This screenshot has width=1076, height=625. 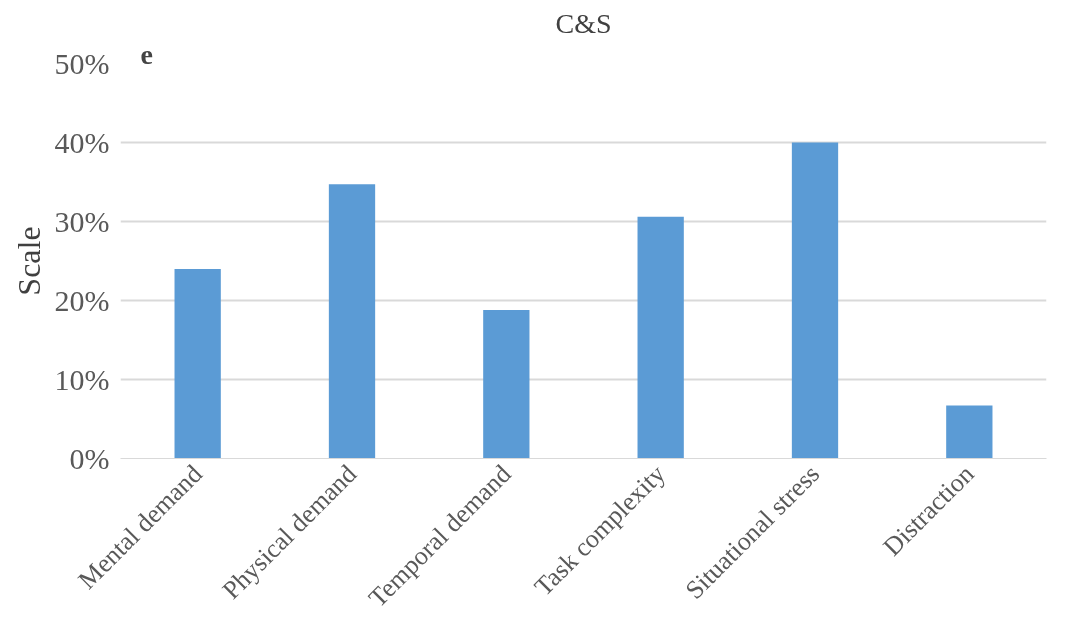 What do you see at coordinates (146, 54) in the screenshot?
I see `annotation: e` at bounding box center [146, 54].